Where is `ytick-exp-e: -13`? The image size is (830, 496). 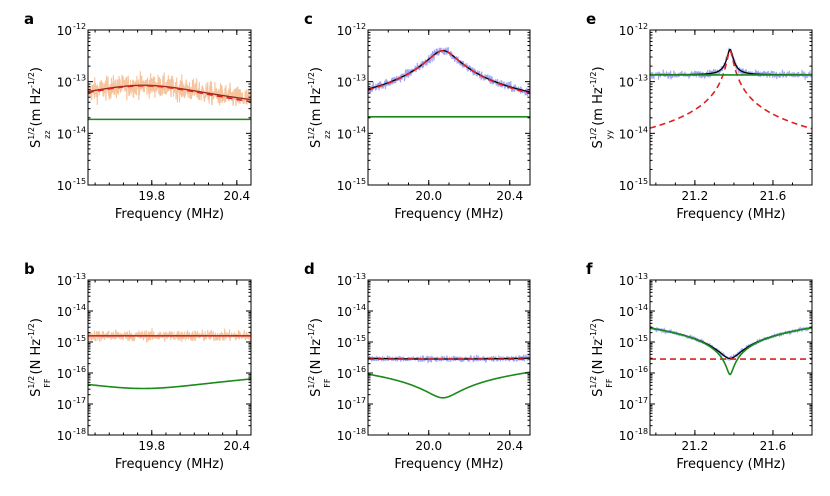
ytick-exp-e: -13 is located at coordinates (641, 78).